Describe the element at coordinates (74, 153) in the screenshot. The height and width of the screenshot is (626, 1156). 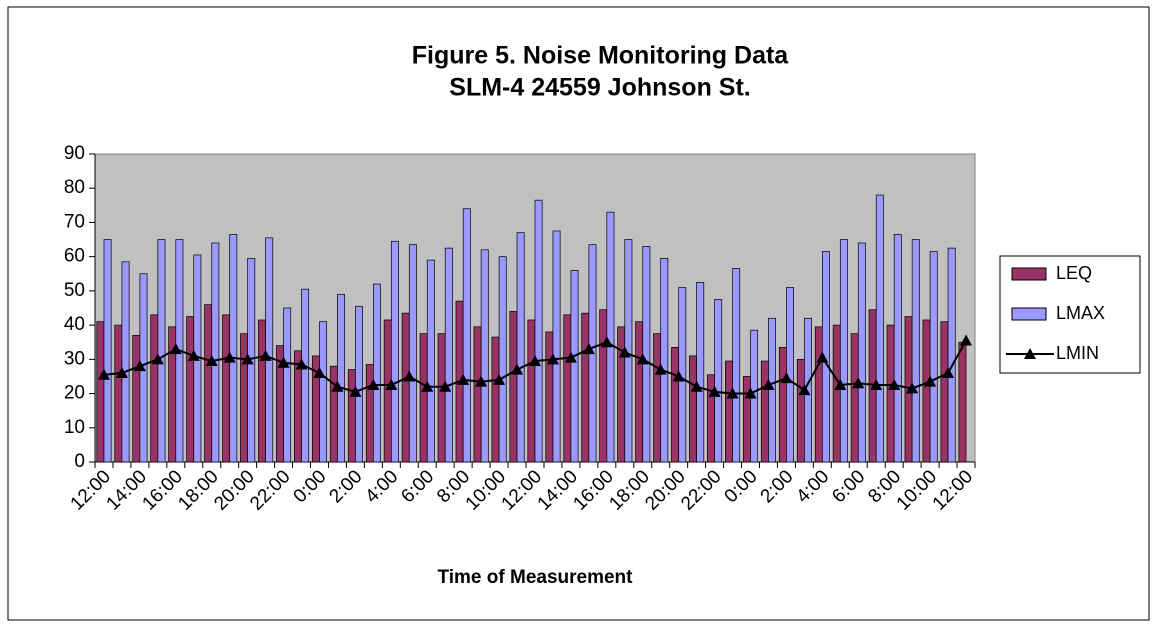
I see `y-tick-label: 90` at that location.